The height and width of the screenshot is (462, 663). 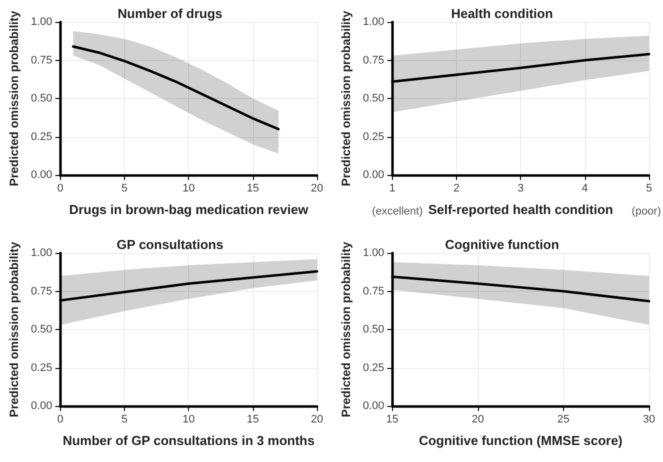 What do you see at coordinates (456, 188) in the screenshot?
I see `x-tick-label: 2` at bounding box center [456, 188].